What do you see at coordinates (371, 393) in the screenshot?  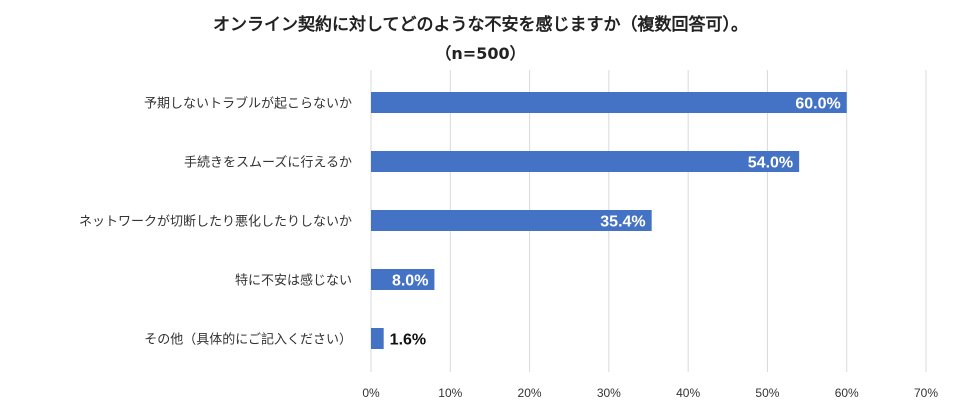 I see `x-tick-label: 0%` at bounding box center [371, 393].